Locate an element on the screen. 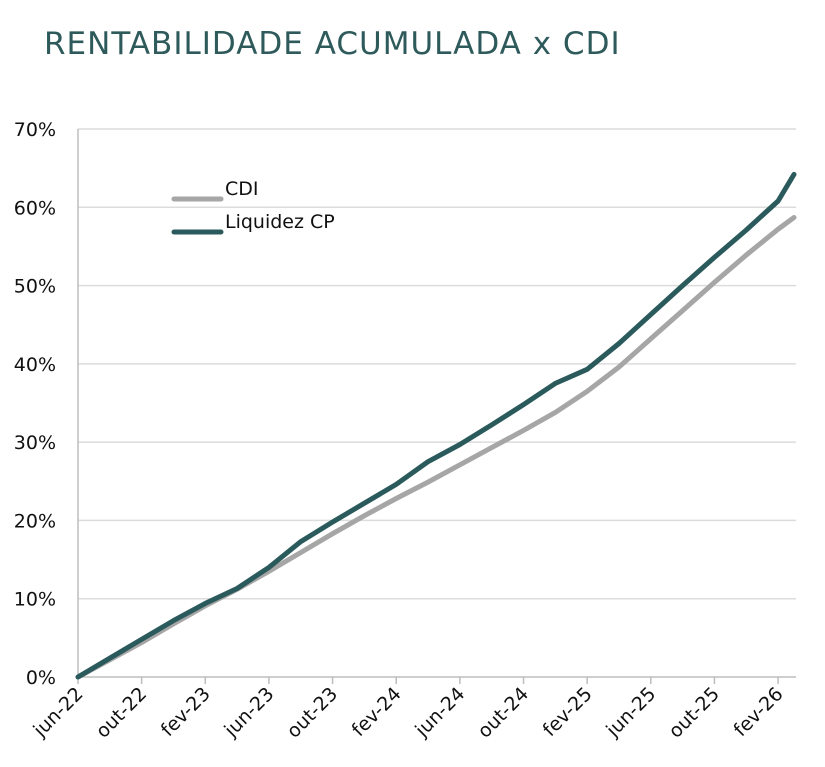 Image resolution: width=825 pixels, height=767 pixels. x-tick-label: fev-24 is located at coordinates (377, 712).